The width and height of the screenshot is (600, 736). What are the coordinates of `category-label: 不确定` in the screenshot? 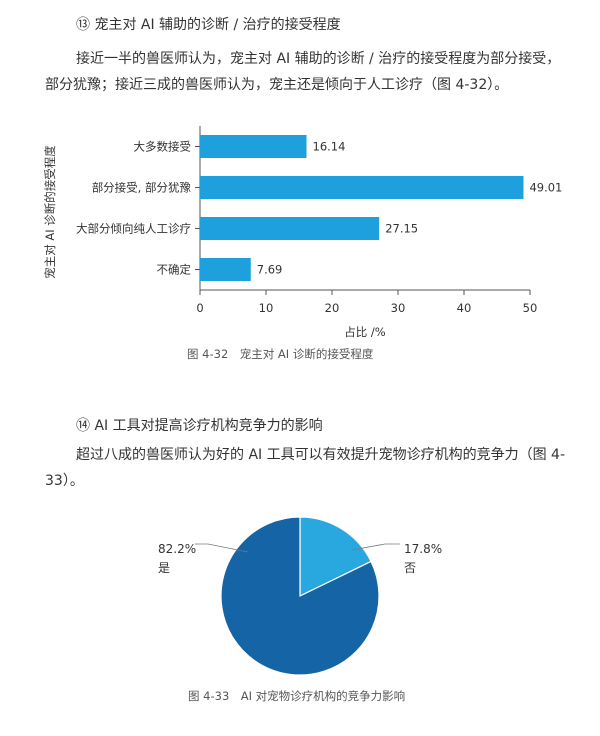 It's located at (174, 270).